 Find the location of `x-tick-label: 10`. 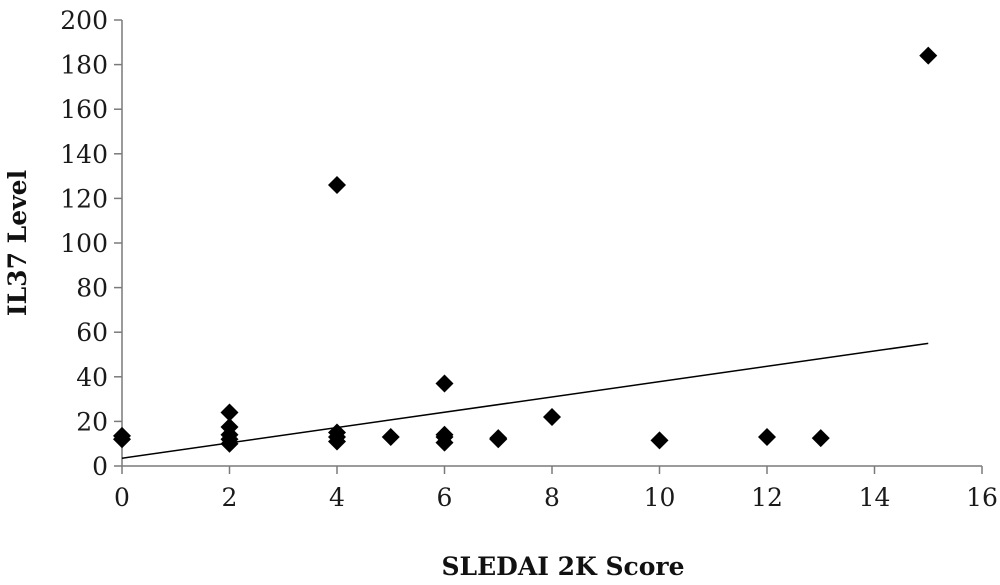

x-tick-label: 10 is located at coordinates (660, 497).